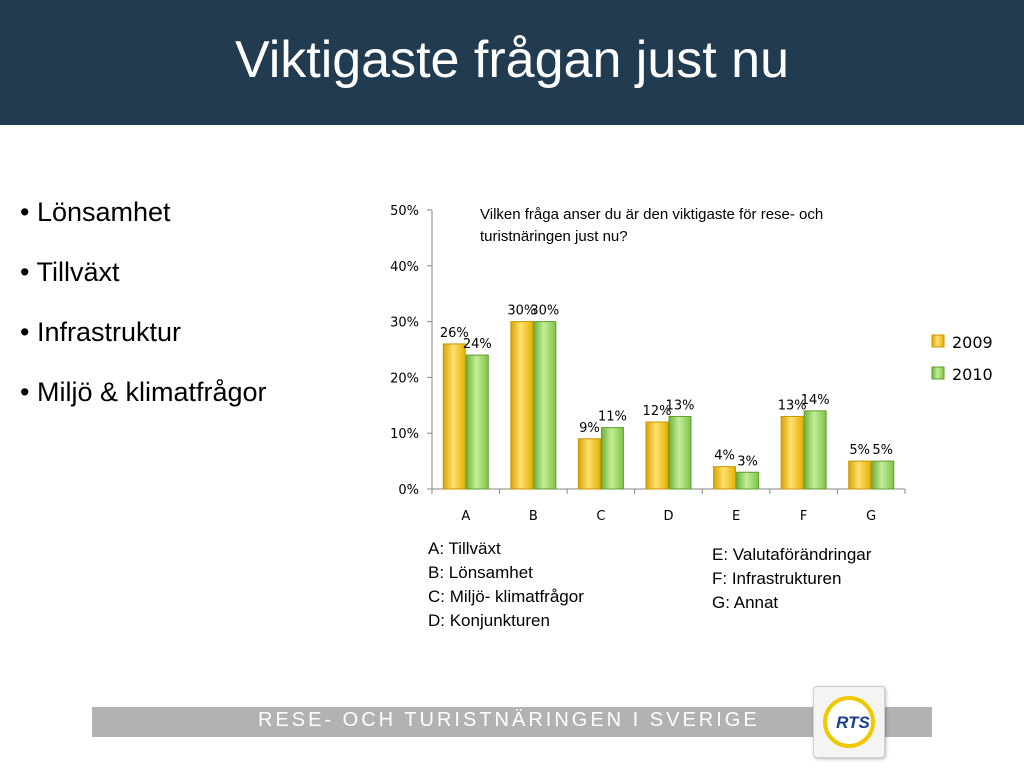  I want to click on x-tick-label: C, so click(600, 516).